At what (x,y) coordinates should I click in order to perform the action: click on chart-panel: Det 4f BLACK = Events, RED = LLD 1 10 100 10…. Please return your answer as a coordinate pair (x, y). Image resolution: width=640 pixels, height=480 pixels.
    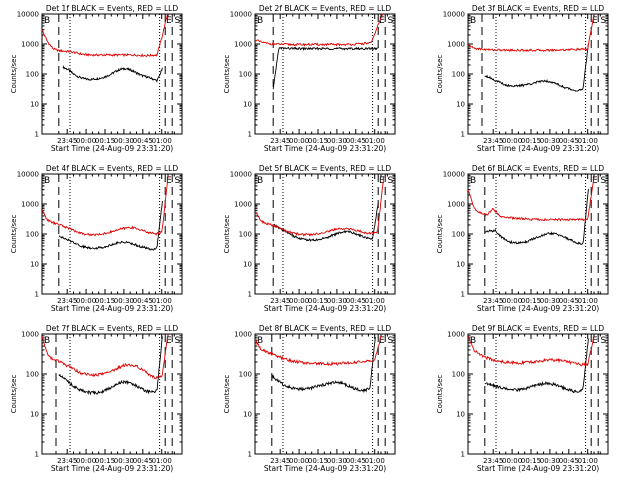
    Looking at the image, I should click on (96, 238).